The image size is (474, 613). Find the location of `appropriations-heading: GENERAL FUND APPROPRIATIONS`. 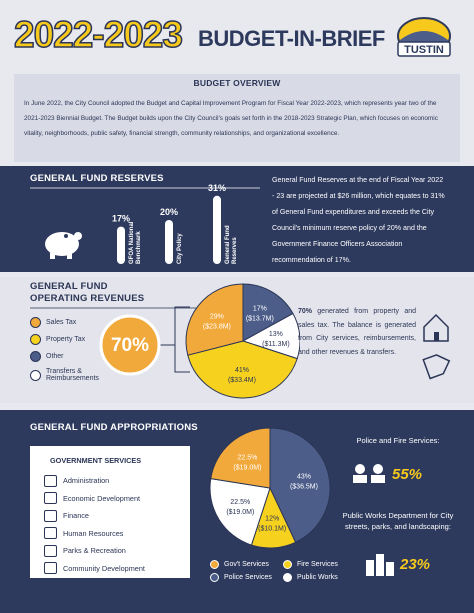

appropriations-heading: GENERAL FUND APPROPRIATIONS is located at coordinates (114, 427).